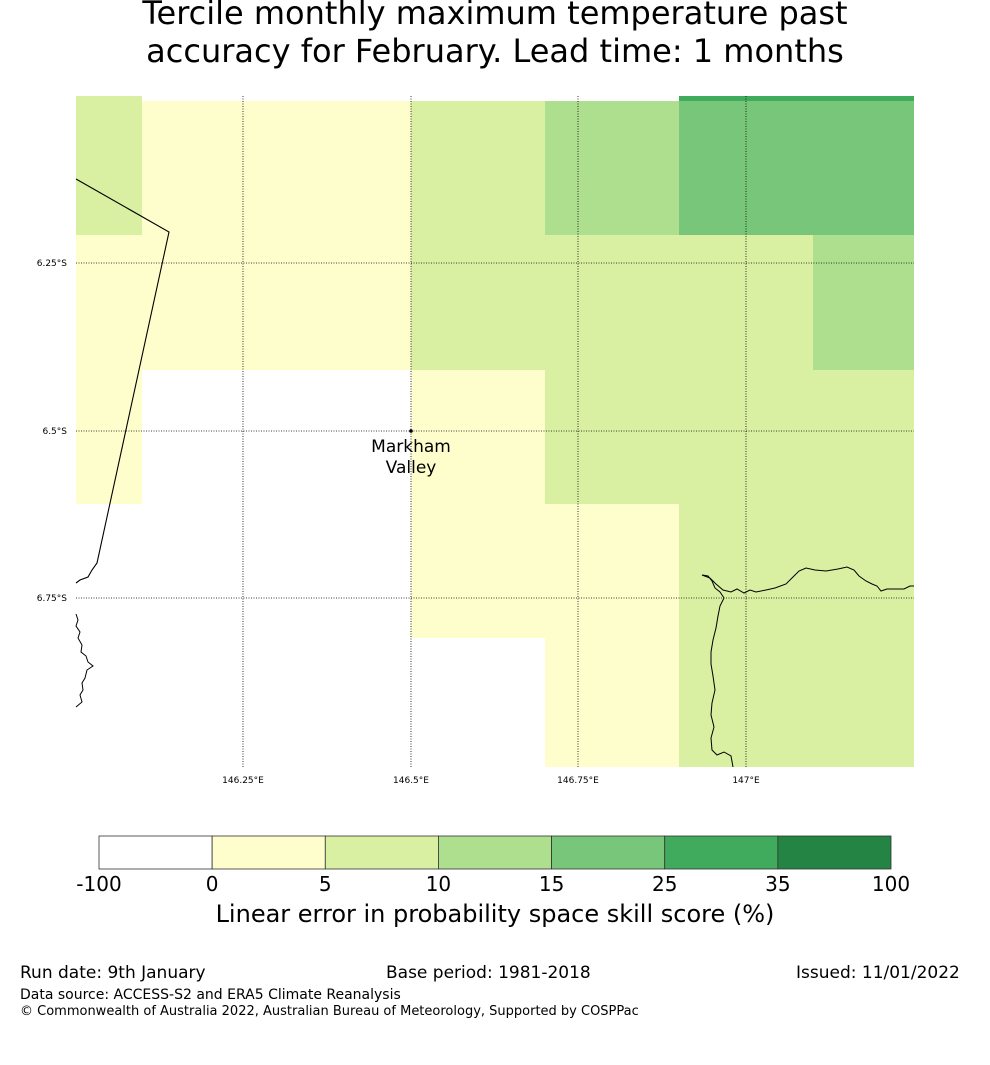  Describe the element at coordinates (551, 884) in the screenshot. I see `colorbar-tick-label: 15` at that location.